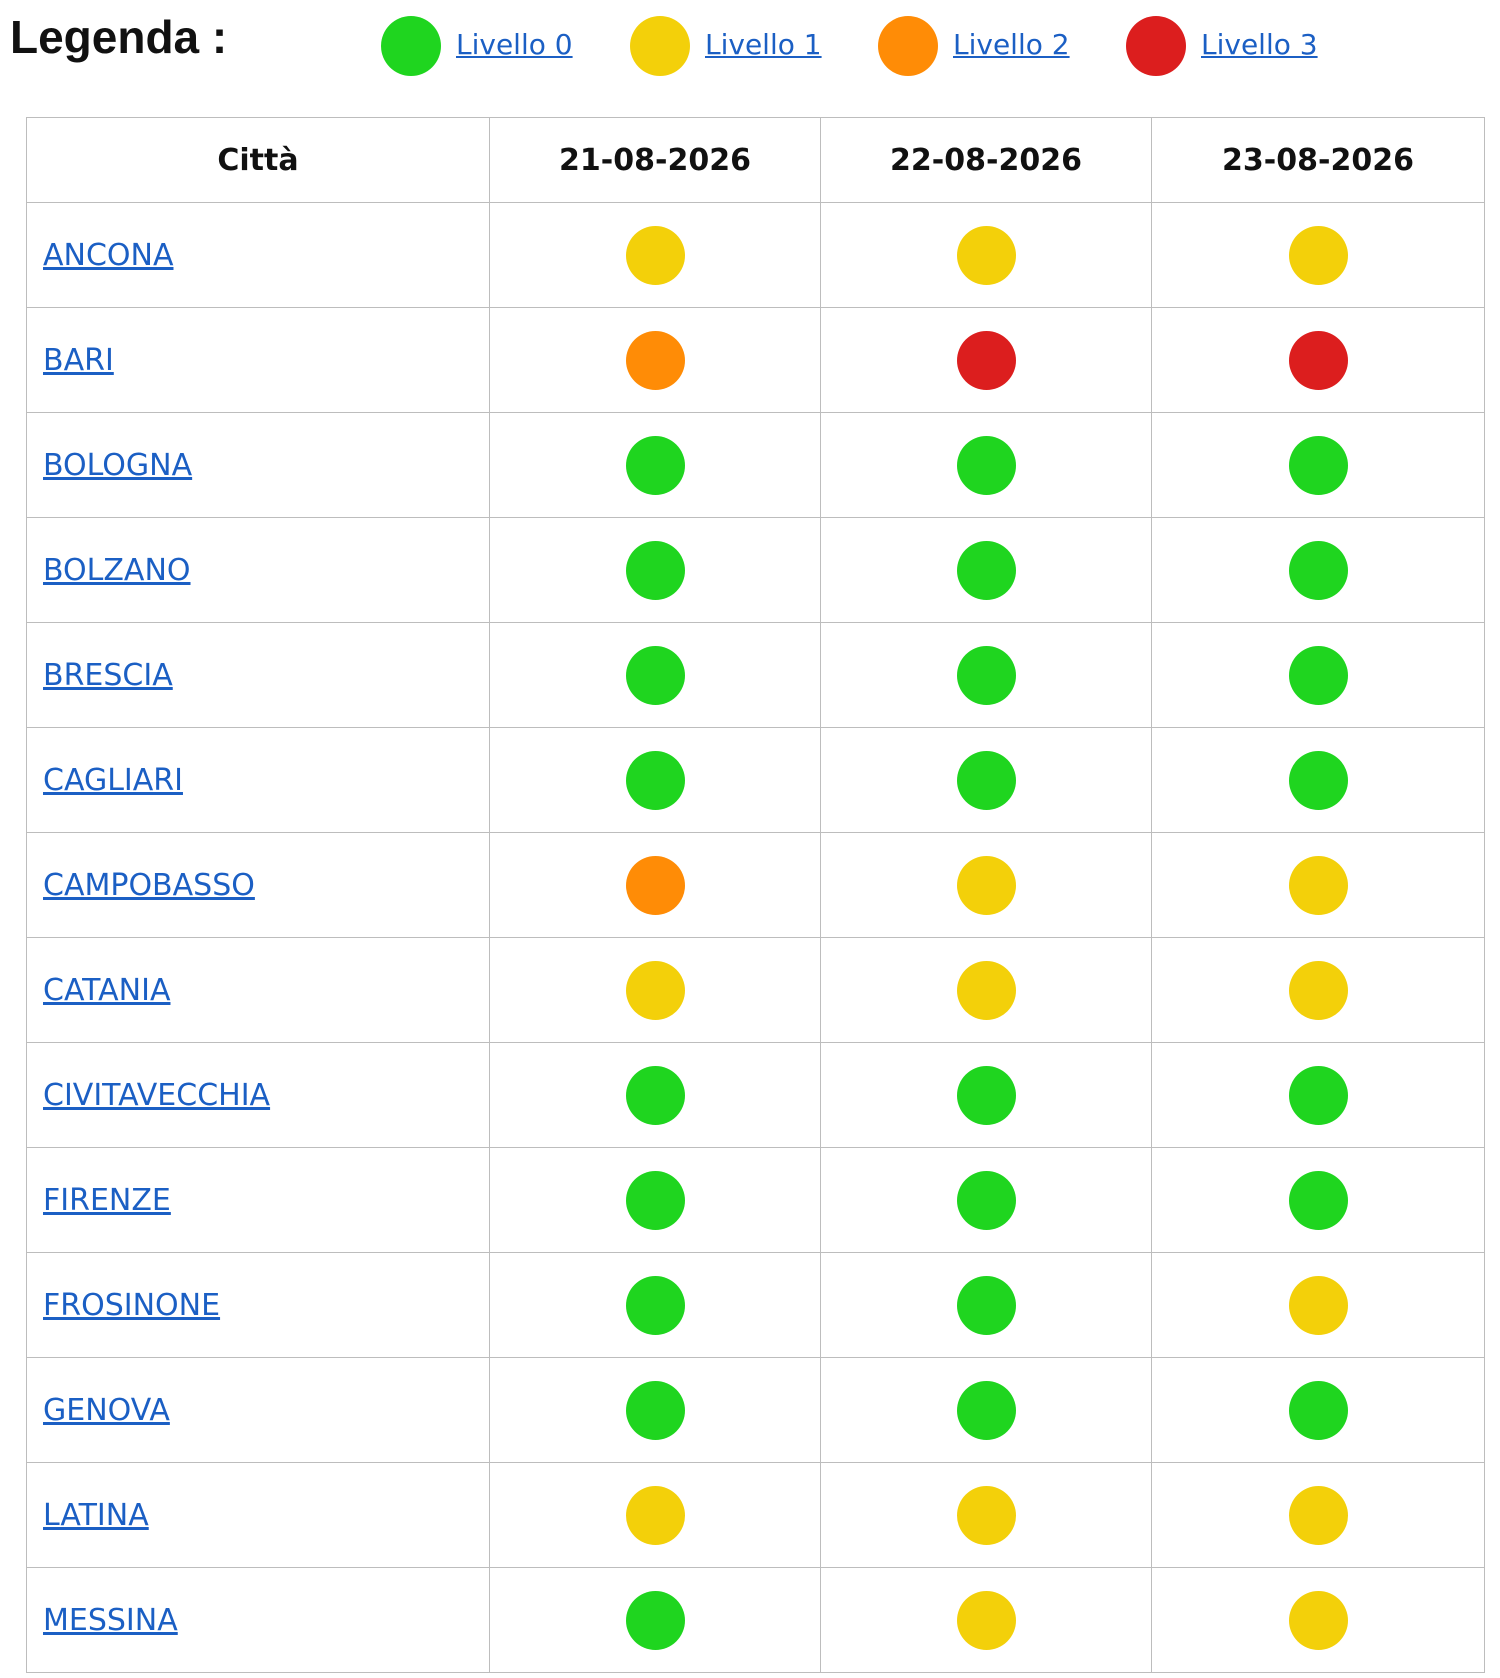 This screenshot has width=1500, height=1678. Describe the element at coordinates (96, 1515) in the screenshot. I see `city-link: LATINA` at that location.